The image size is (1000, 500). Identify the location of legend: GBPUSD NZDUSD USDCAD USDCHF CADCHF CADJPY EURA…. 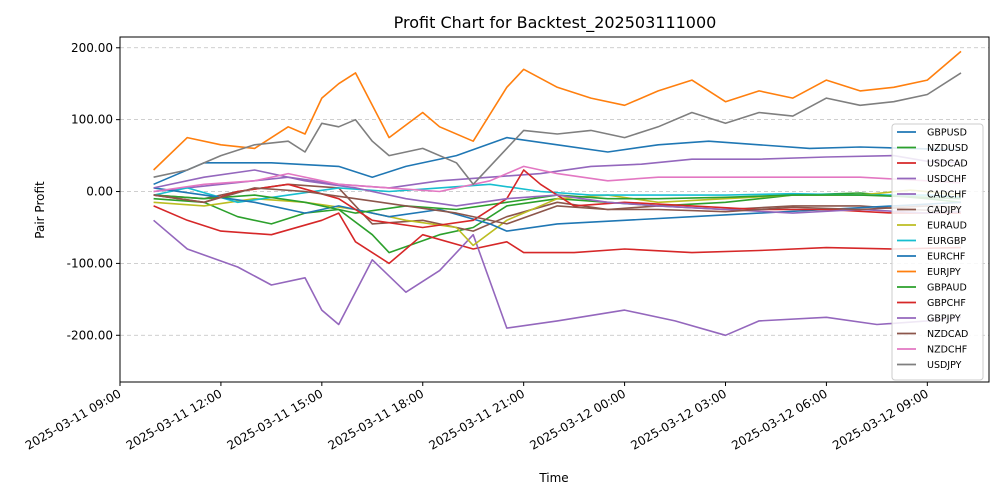
(937, 252).